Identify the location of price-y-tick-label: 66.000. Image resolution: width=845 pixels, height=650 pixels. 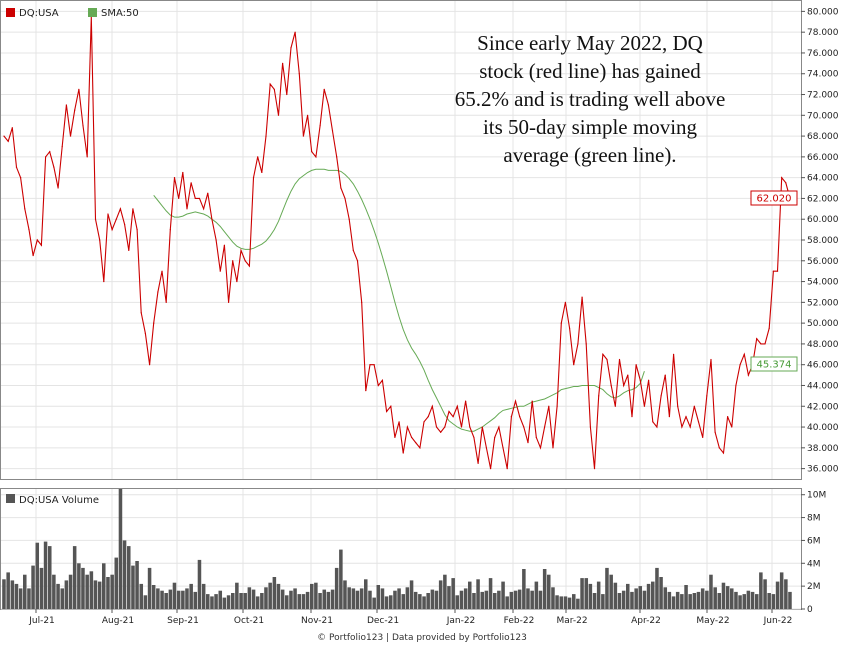
(823, 158).